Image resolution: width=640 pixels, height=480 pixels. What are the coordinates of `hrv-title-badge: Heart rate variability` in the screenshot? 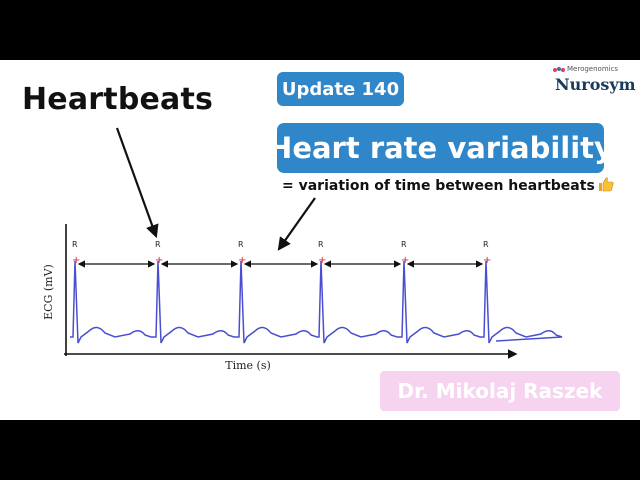 It's located at (440, 148).